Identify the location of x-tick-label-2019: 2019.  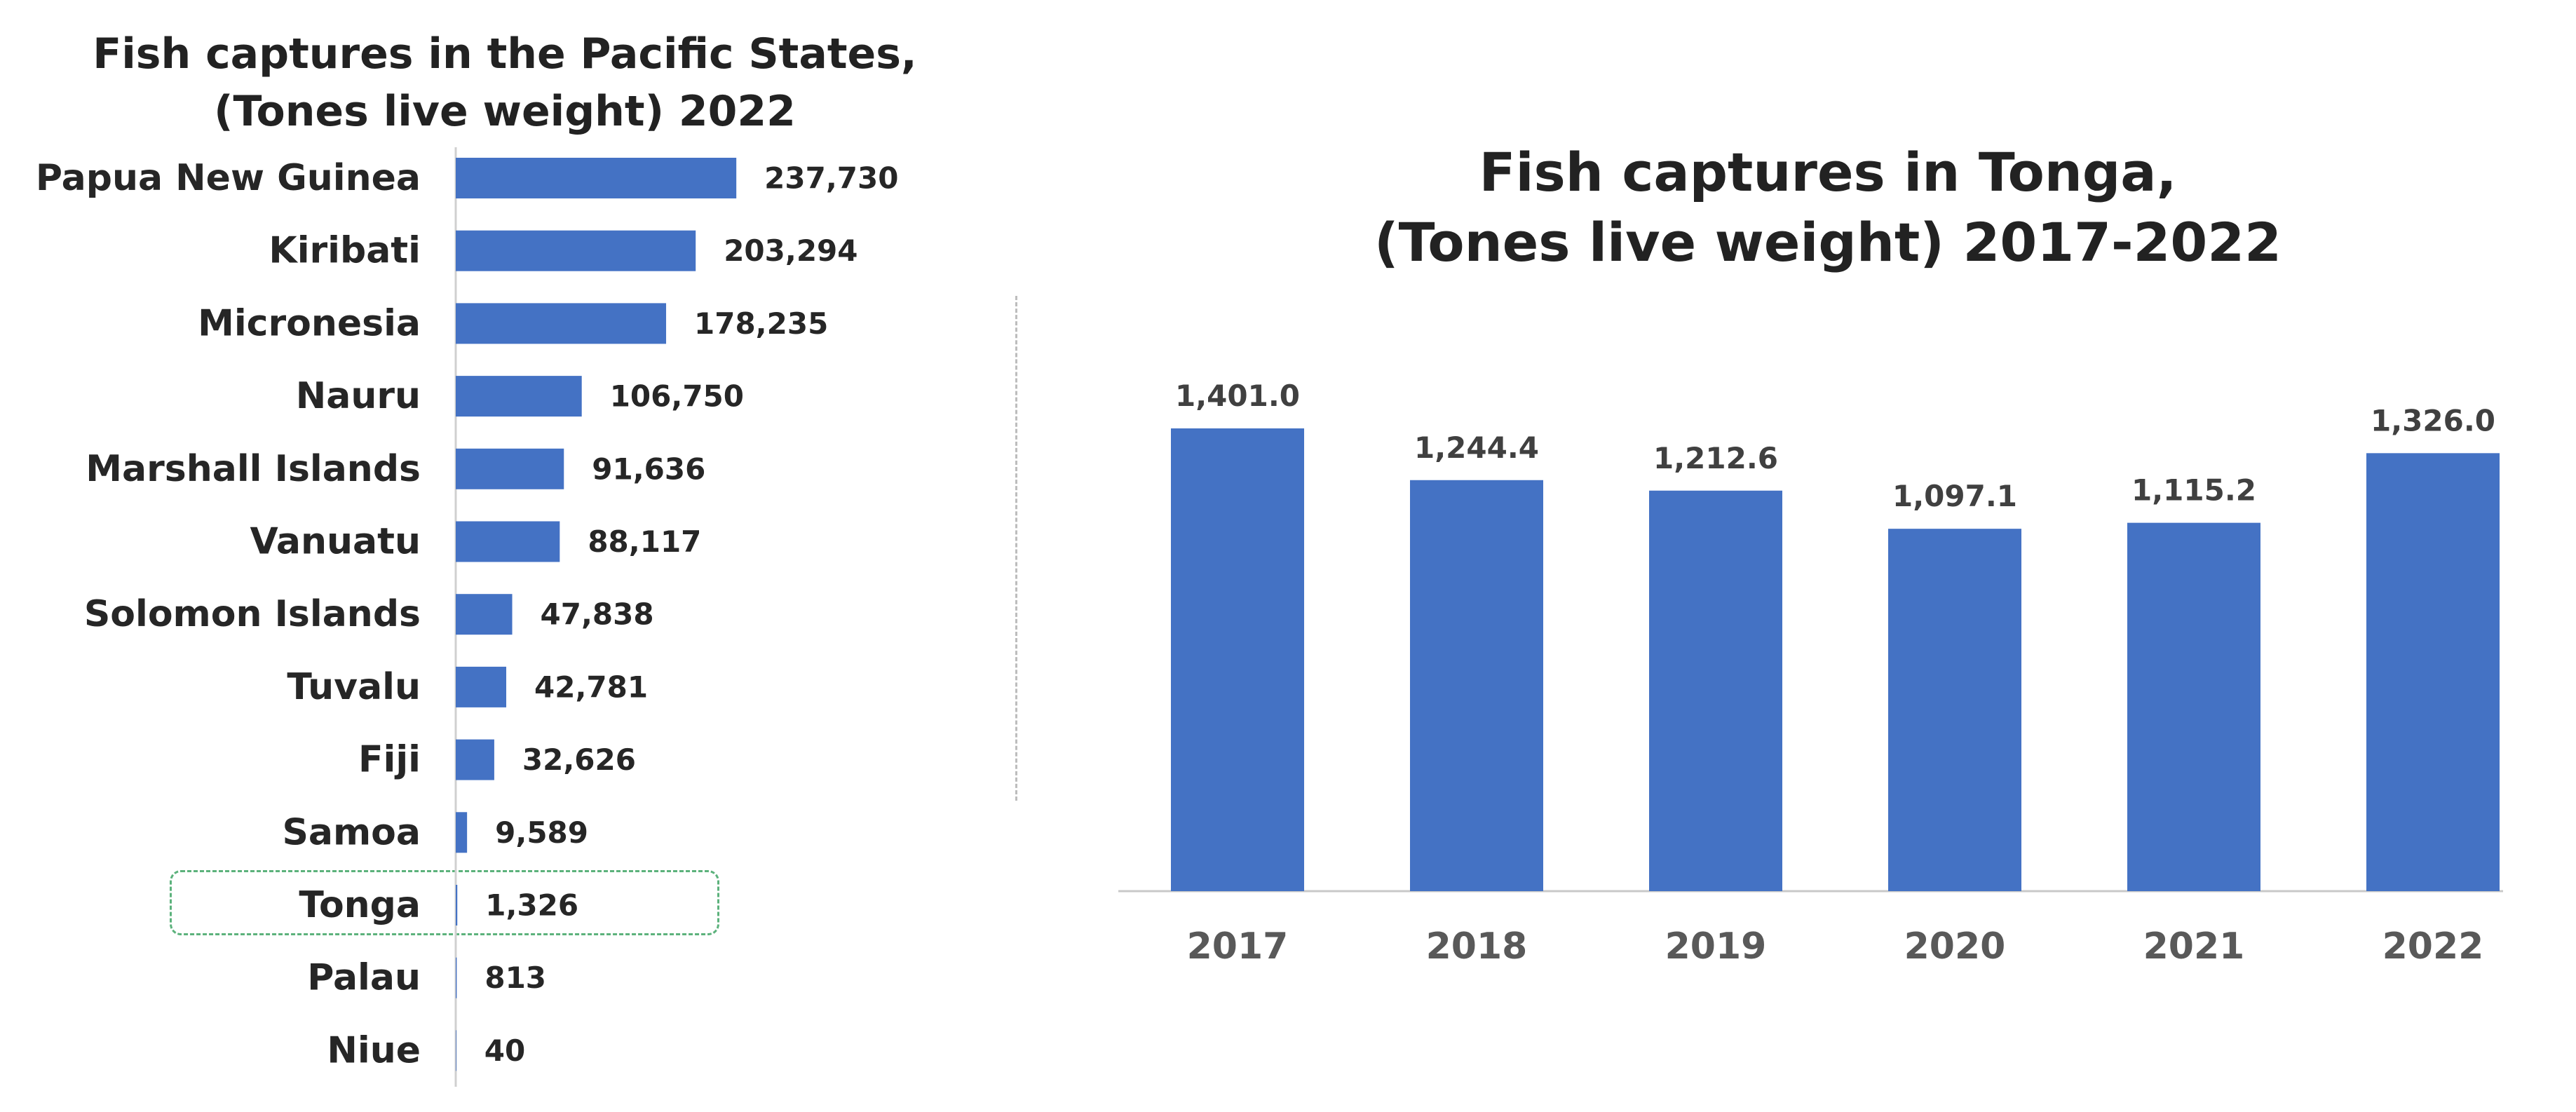
(1716, 947).